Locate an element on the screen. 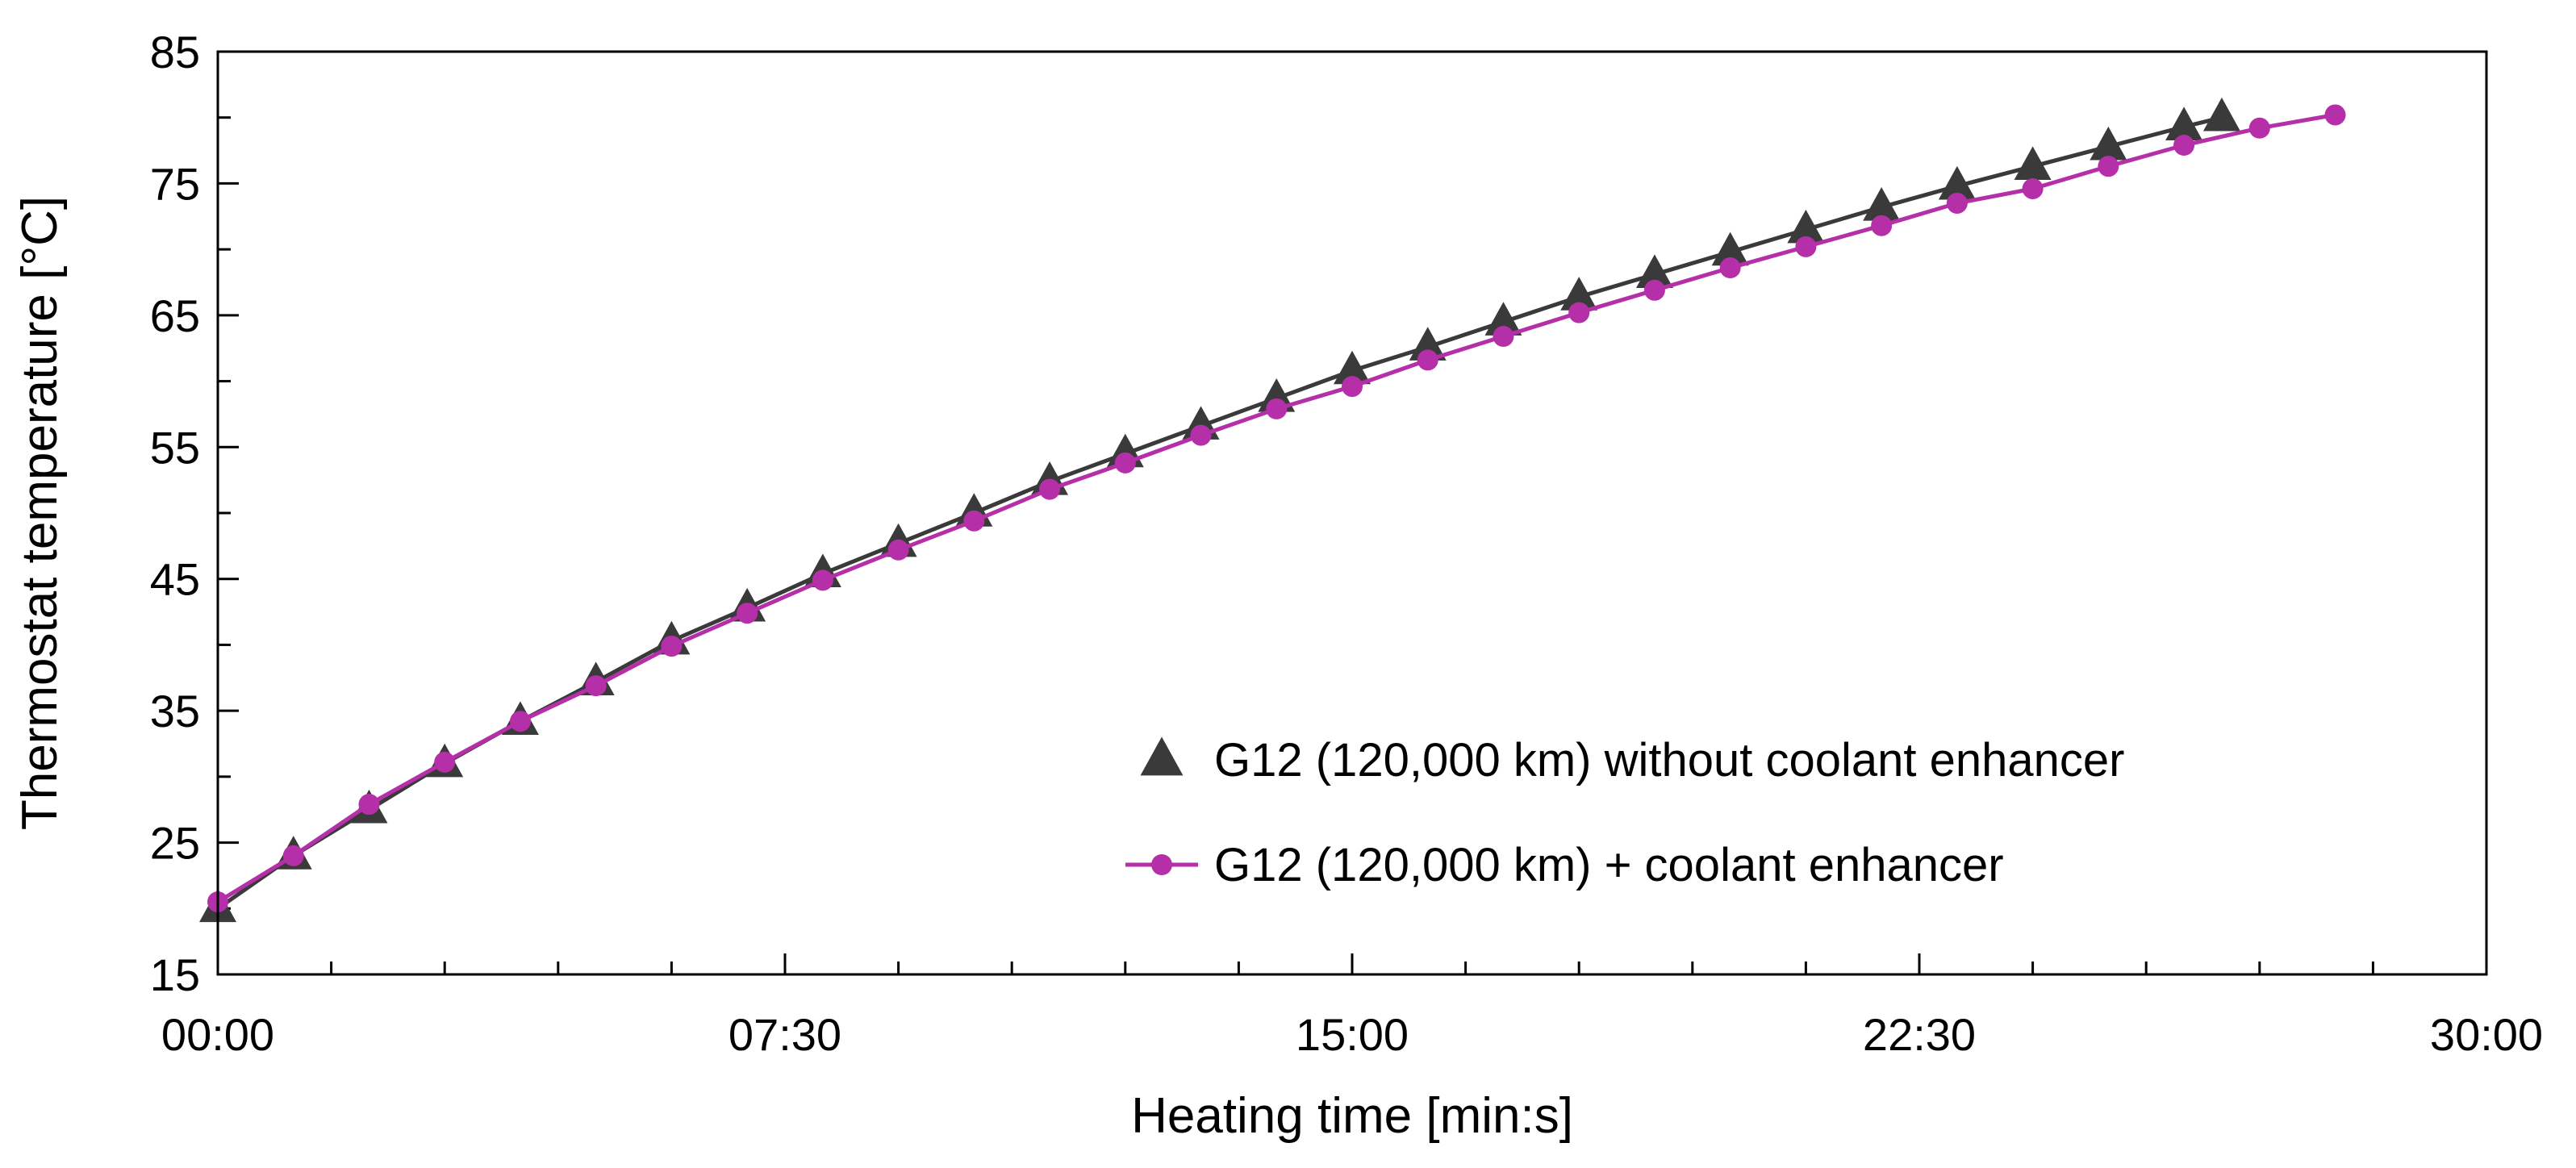  y-axis-title: Thermostat temperature [°C] is located at coordinates (40, 513).